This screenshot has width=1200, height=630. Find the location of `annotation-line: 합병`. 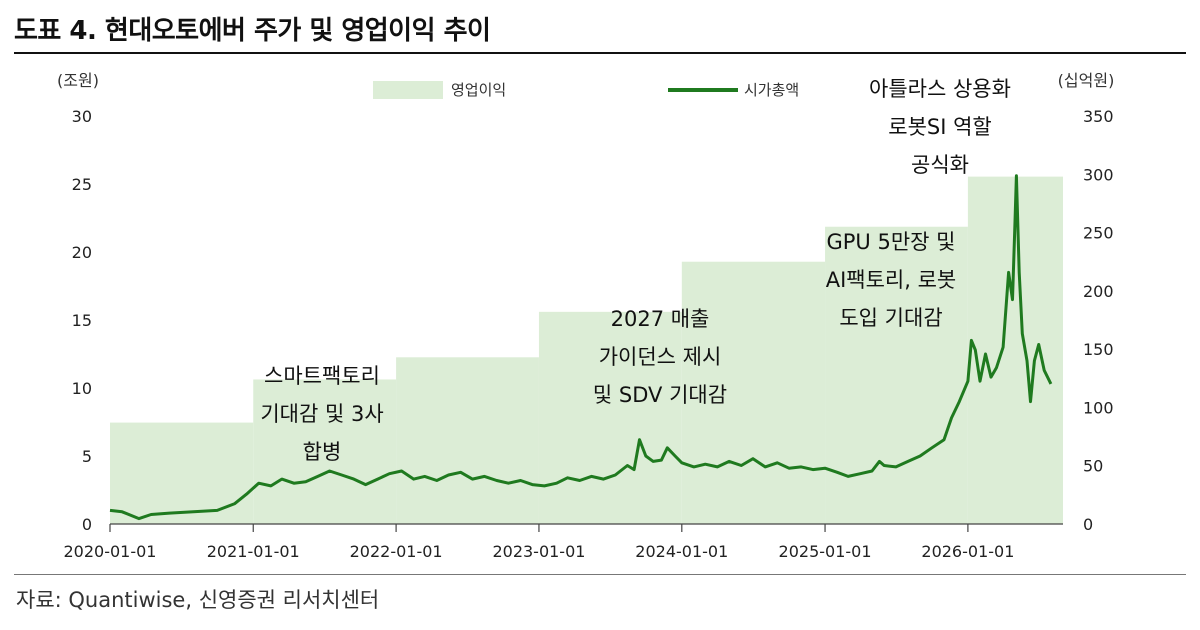

annotation-line: 합병 is located at coordinates (322, 452).